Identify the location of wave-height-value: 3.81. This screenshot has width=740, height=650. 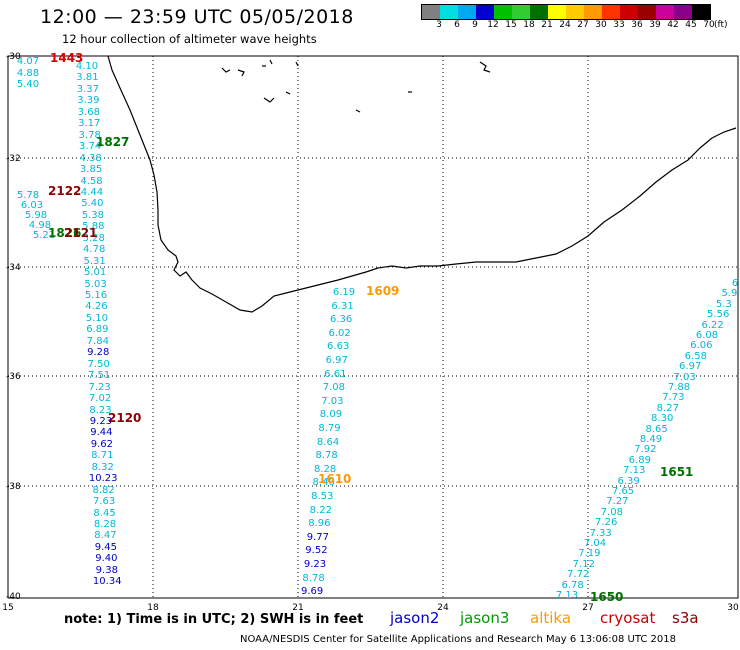
(87, 78).